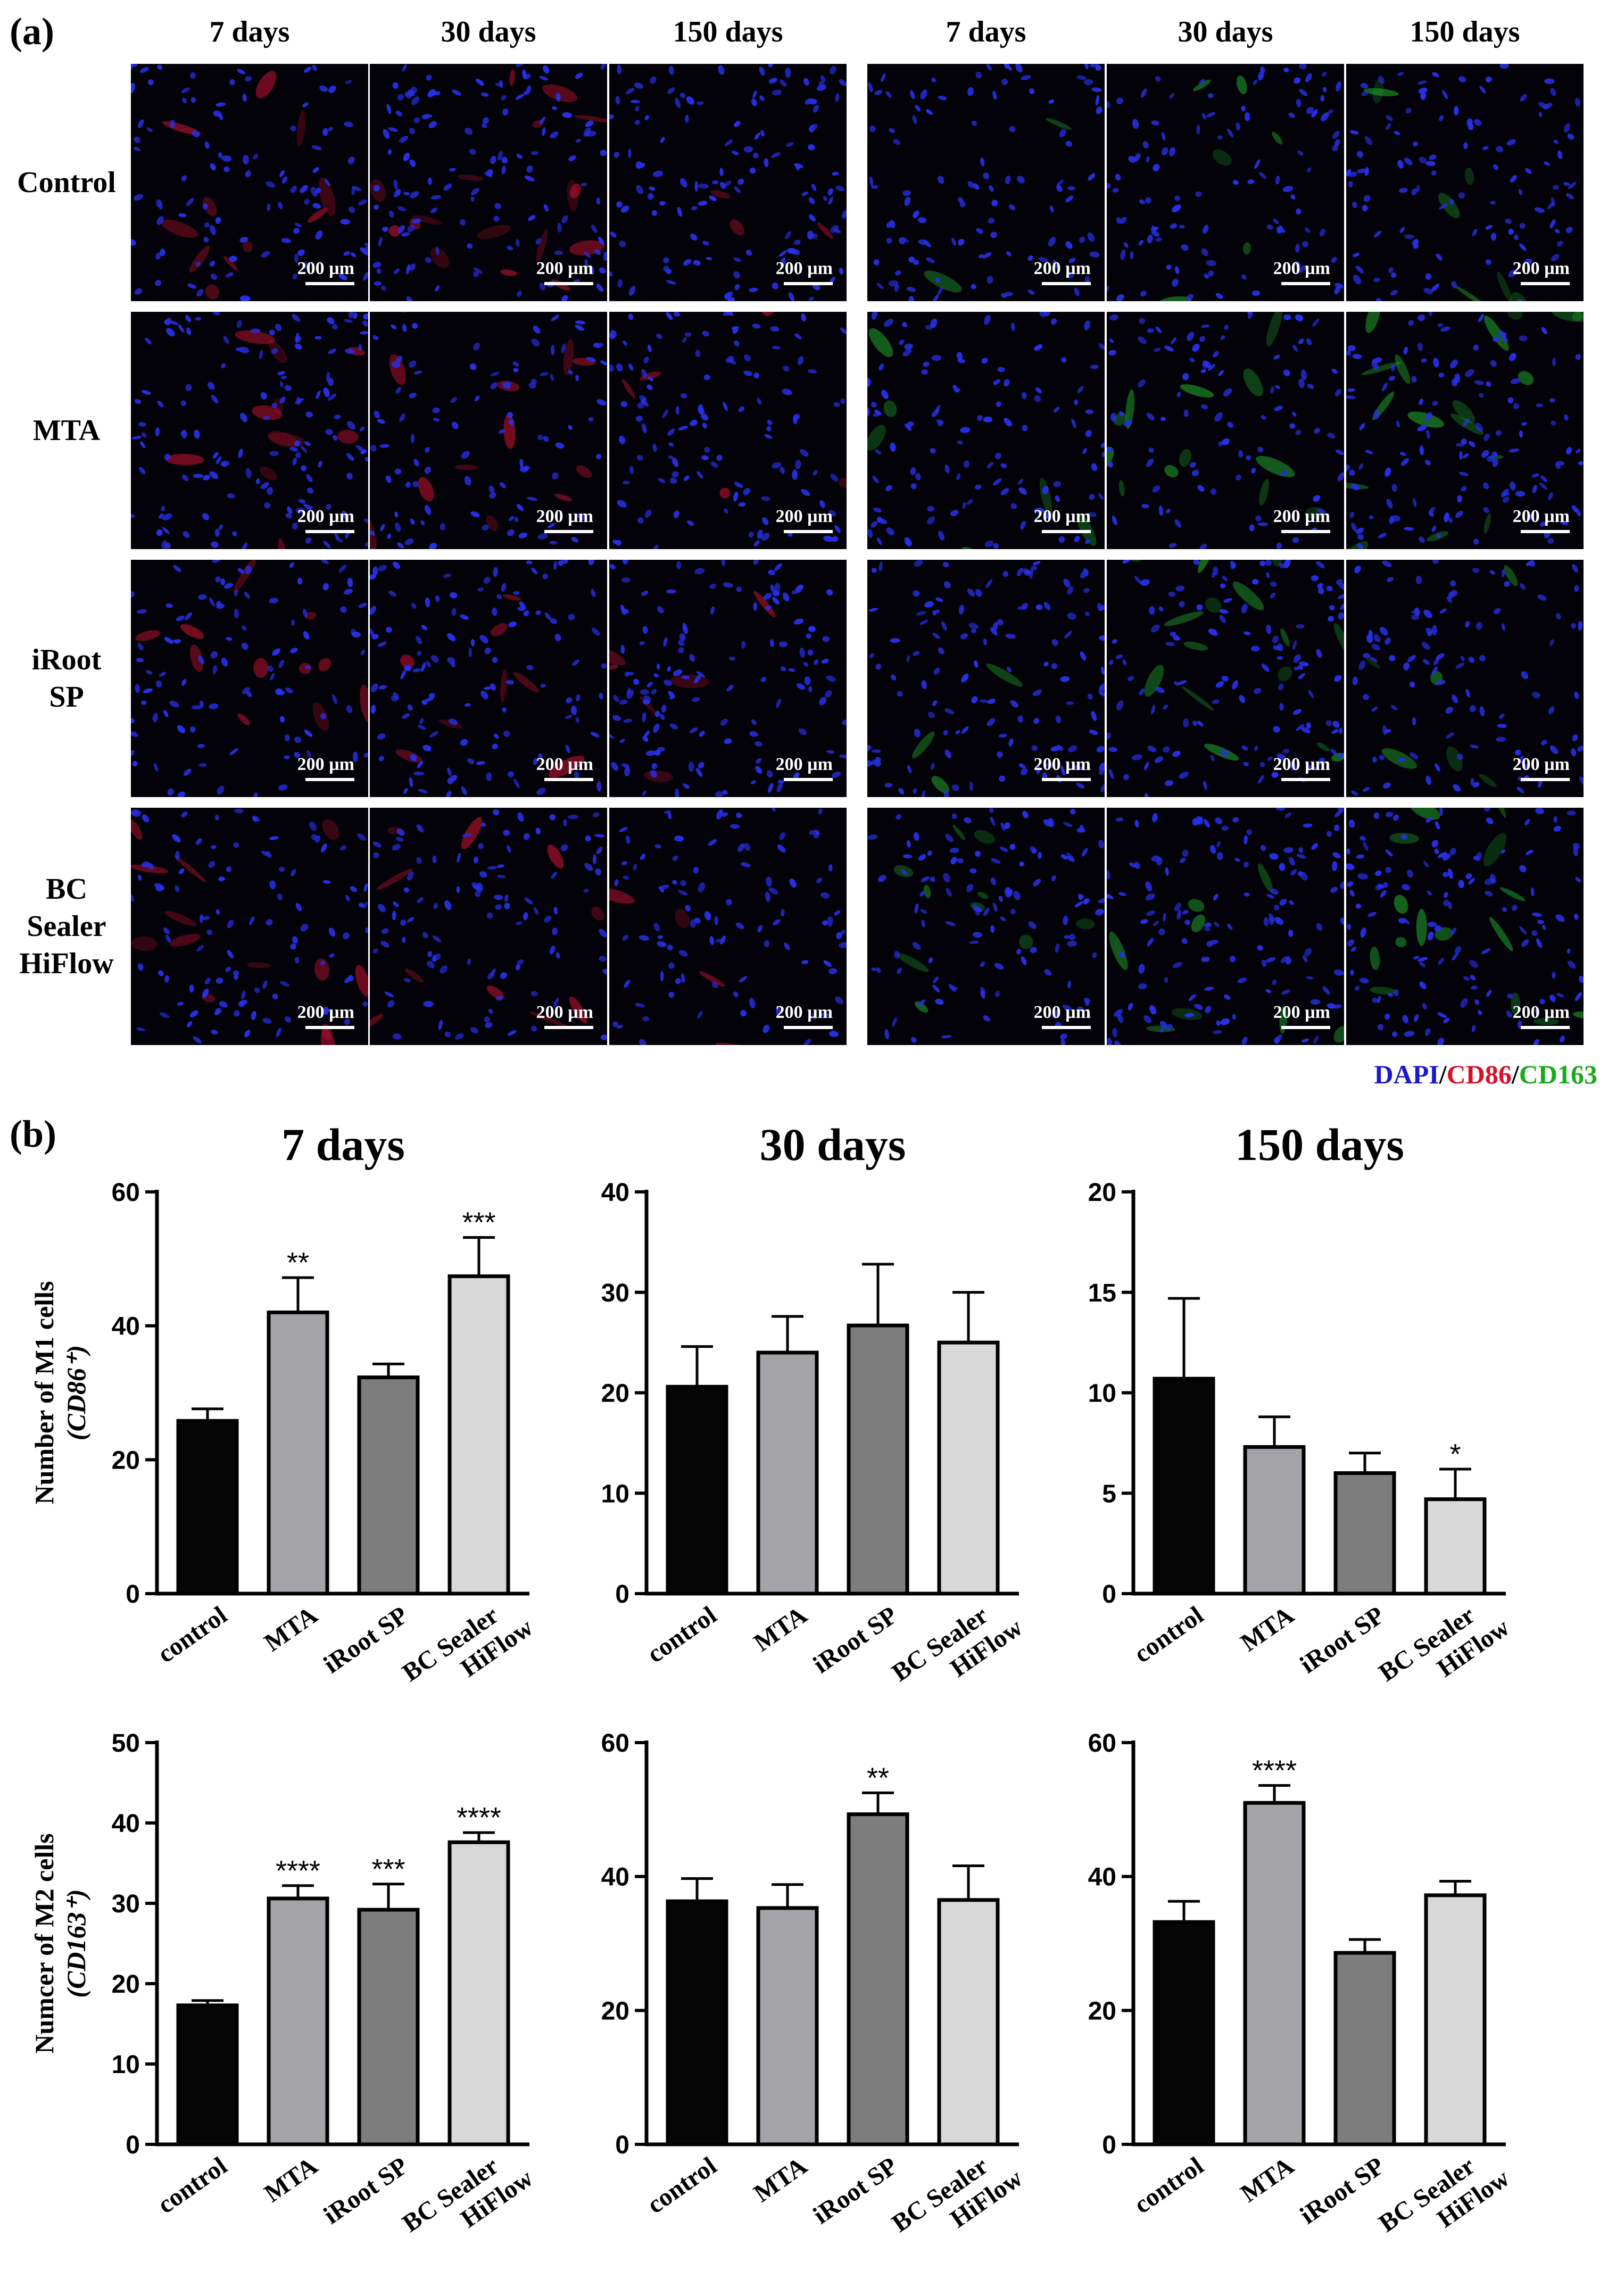 This screenshot has height=2296, width=1608. Describe the element at coordinates (1443, 1074) in the screenshot. I see `legend-item: /` at that location.